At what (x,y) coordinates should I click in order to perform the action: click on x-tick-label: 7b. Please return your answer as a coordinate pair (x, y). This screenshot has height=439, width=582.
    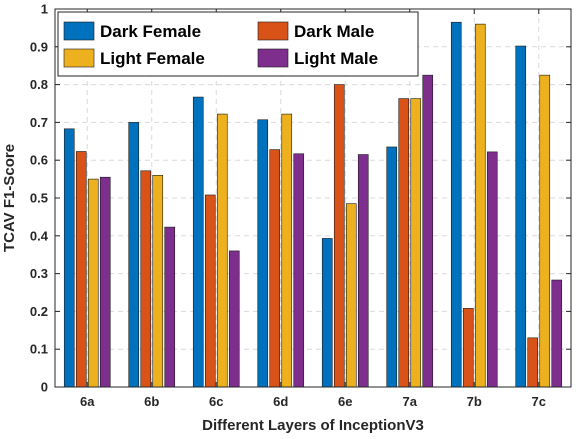
    Looking at the image, I should click on (474, 401).